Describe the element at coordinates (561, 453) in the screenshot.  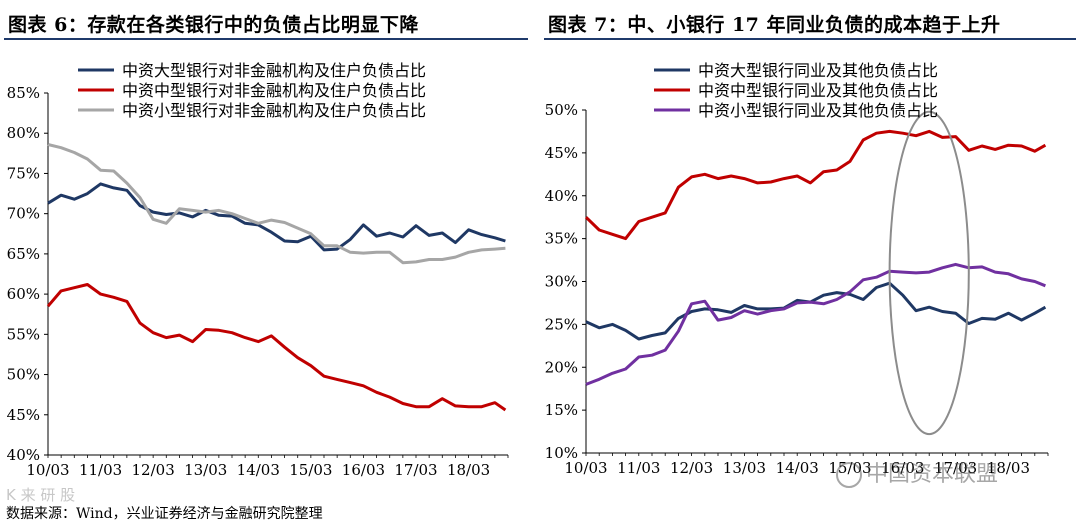
I see `y-tick-label: 10%` at that location.